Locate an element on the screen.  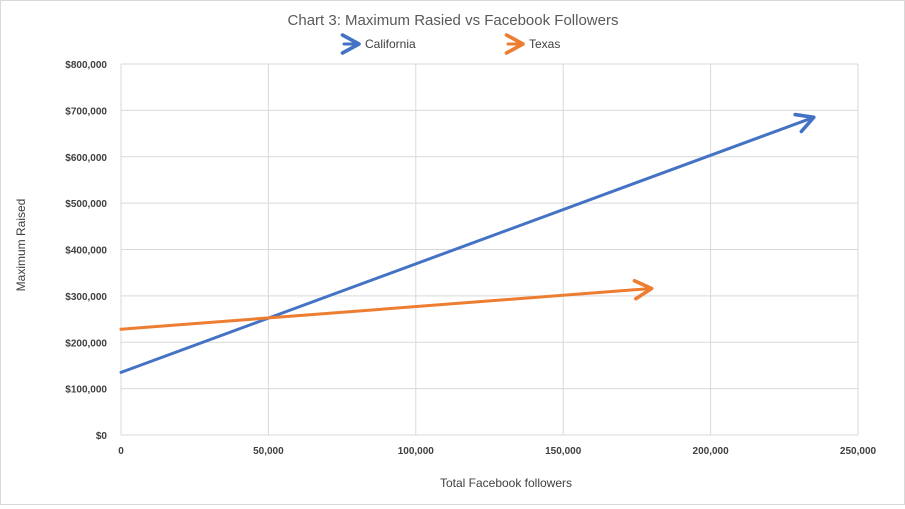
y-tick-label: $100,000 is located at coordinates (86, 390).